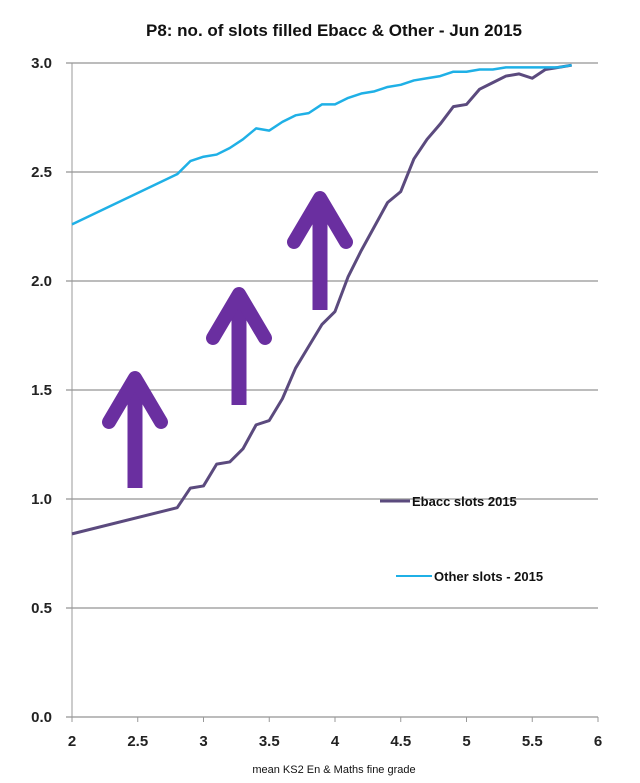 This screenshot has height=783, width=640. What do you see at coordinates (532, 741) in the screenshot?
I see `x-tick-label: 5.5` at bounding box center [532, 741].